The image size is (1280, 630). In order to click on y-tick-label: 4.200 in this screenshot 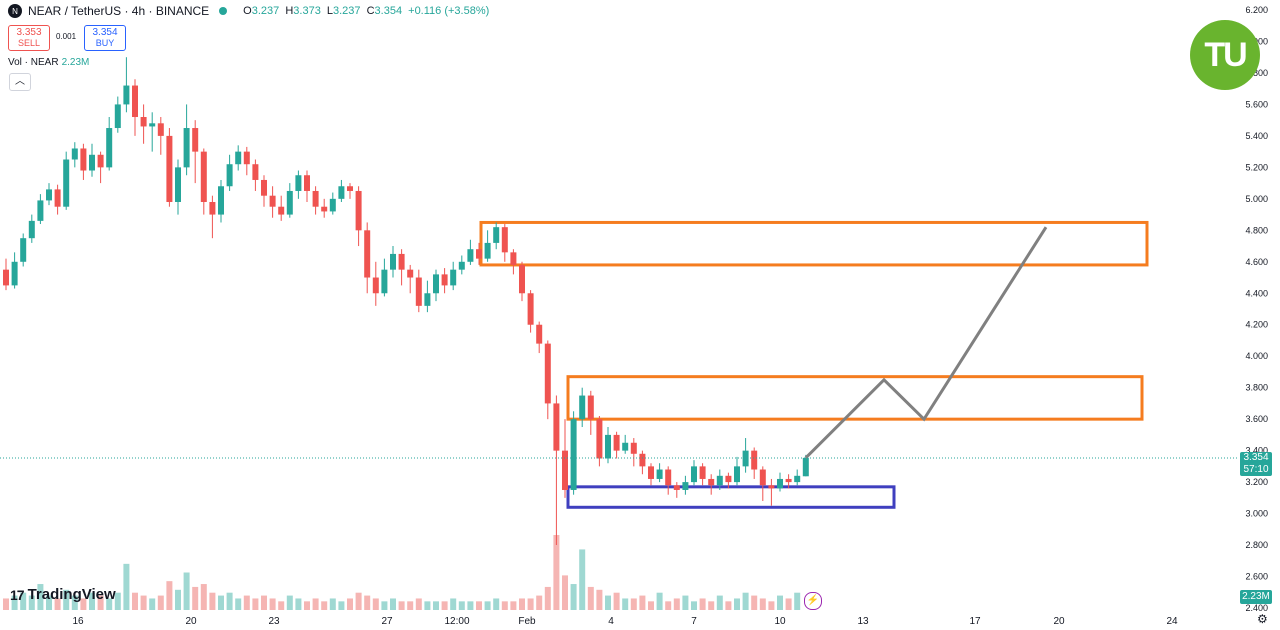, I will do `click(1256, 325)`.